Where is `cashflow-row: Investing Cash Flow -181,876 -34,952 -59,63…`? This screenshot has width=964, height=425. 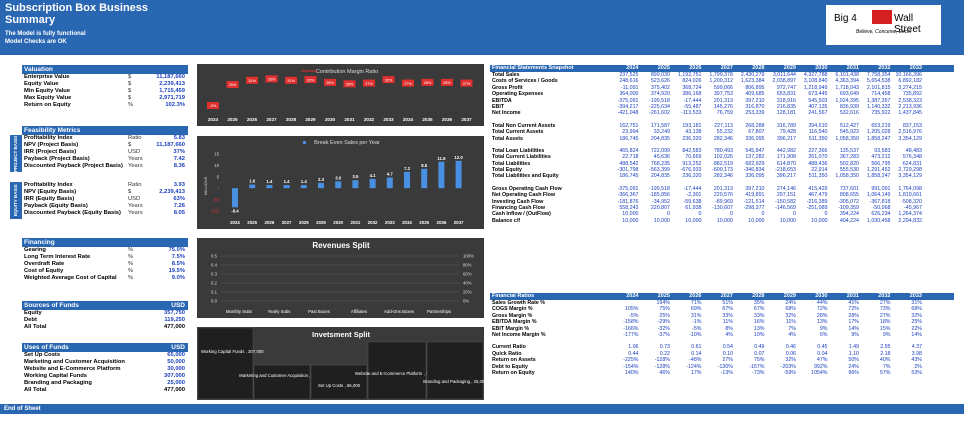 cashflow-row: Investing Cash Flow -181,876 -34,952 -59,63… is located at coordinates (722, 202).